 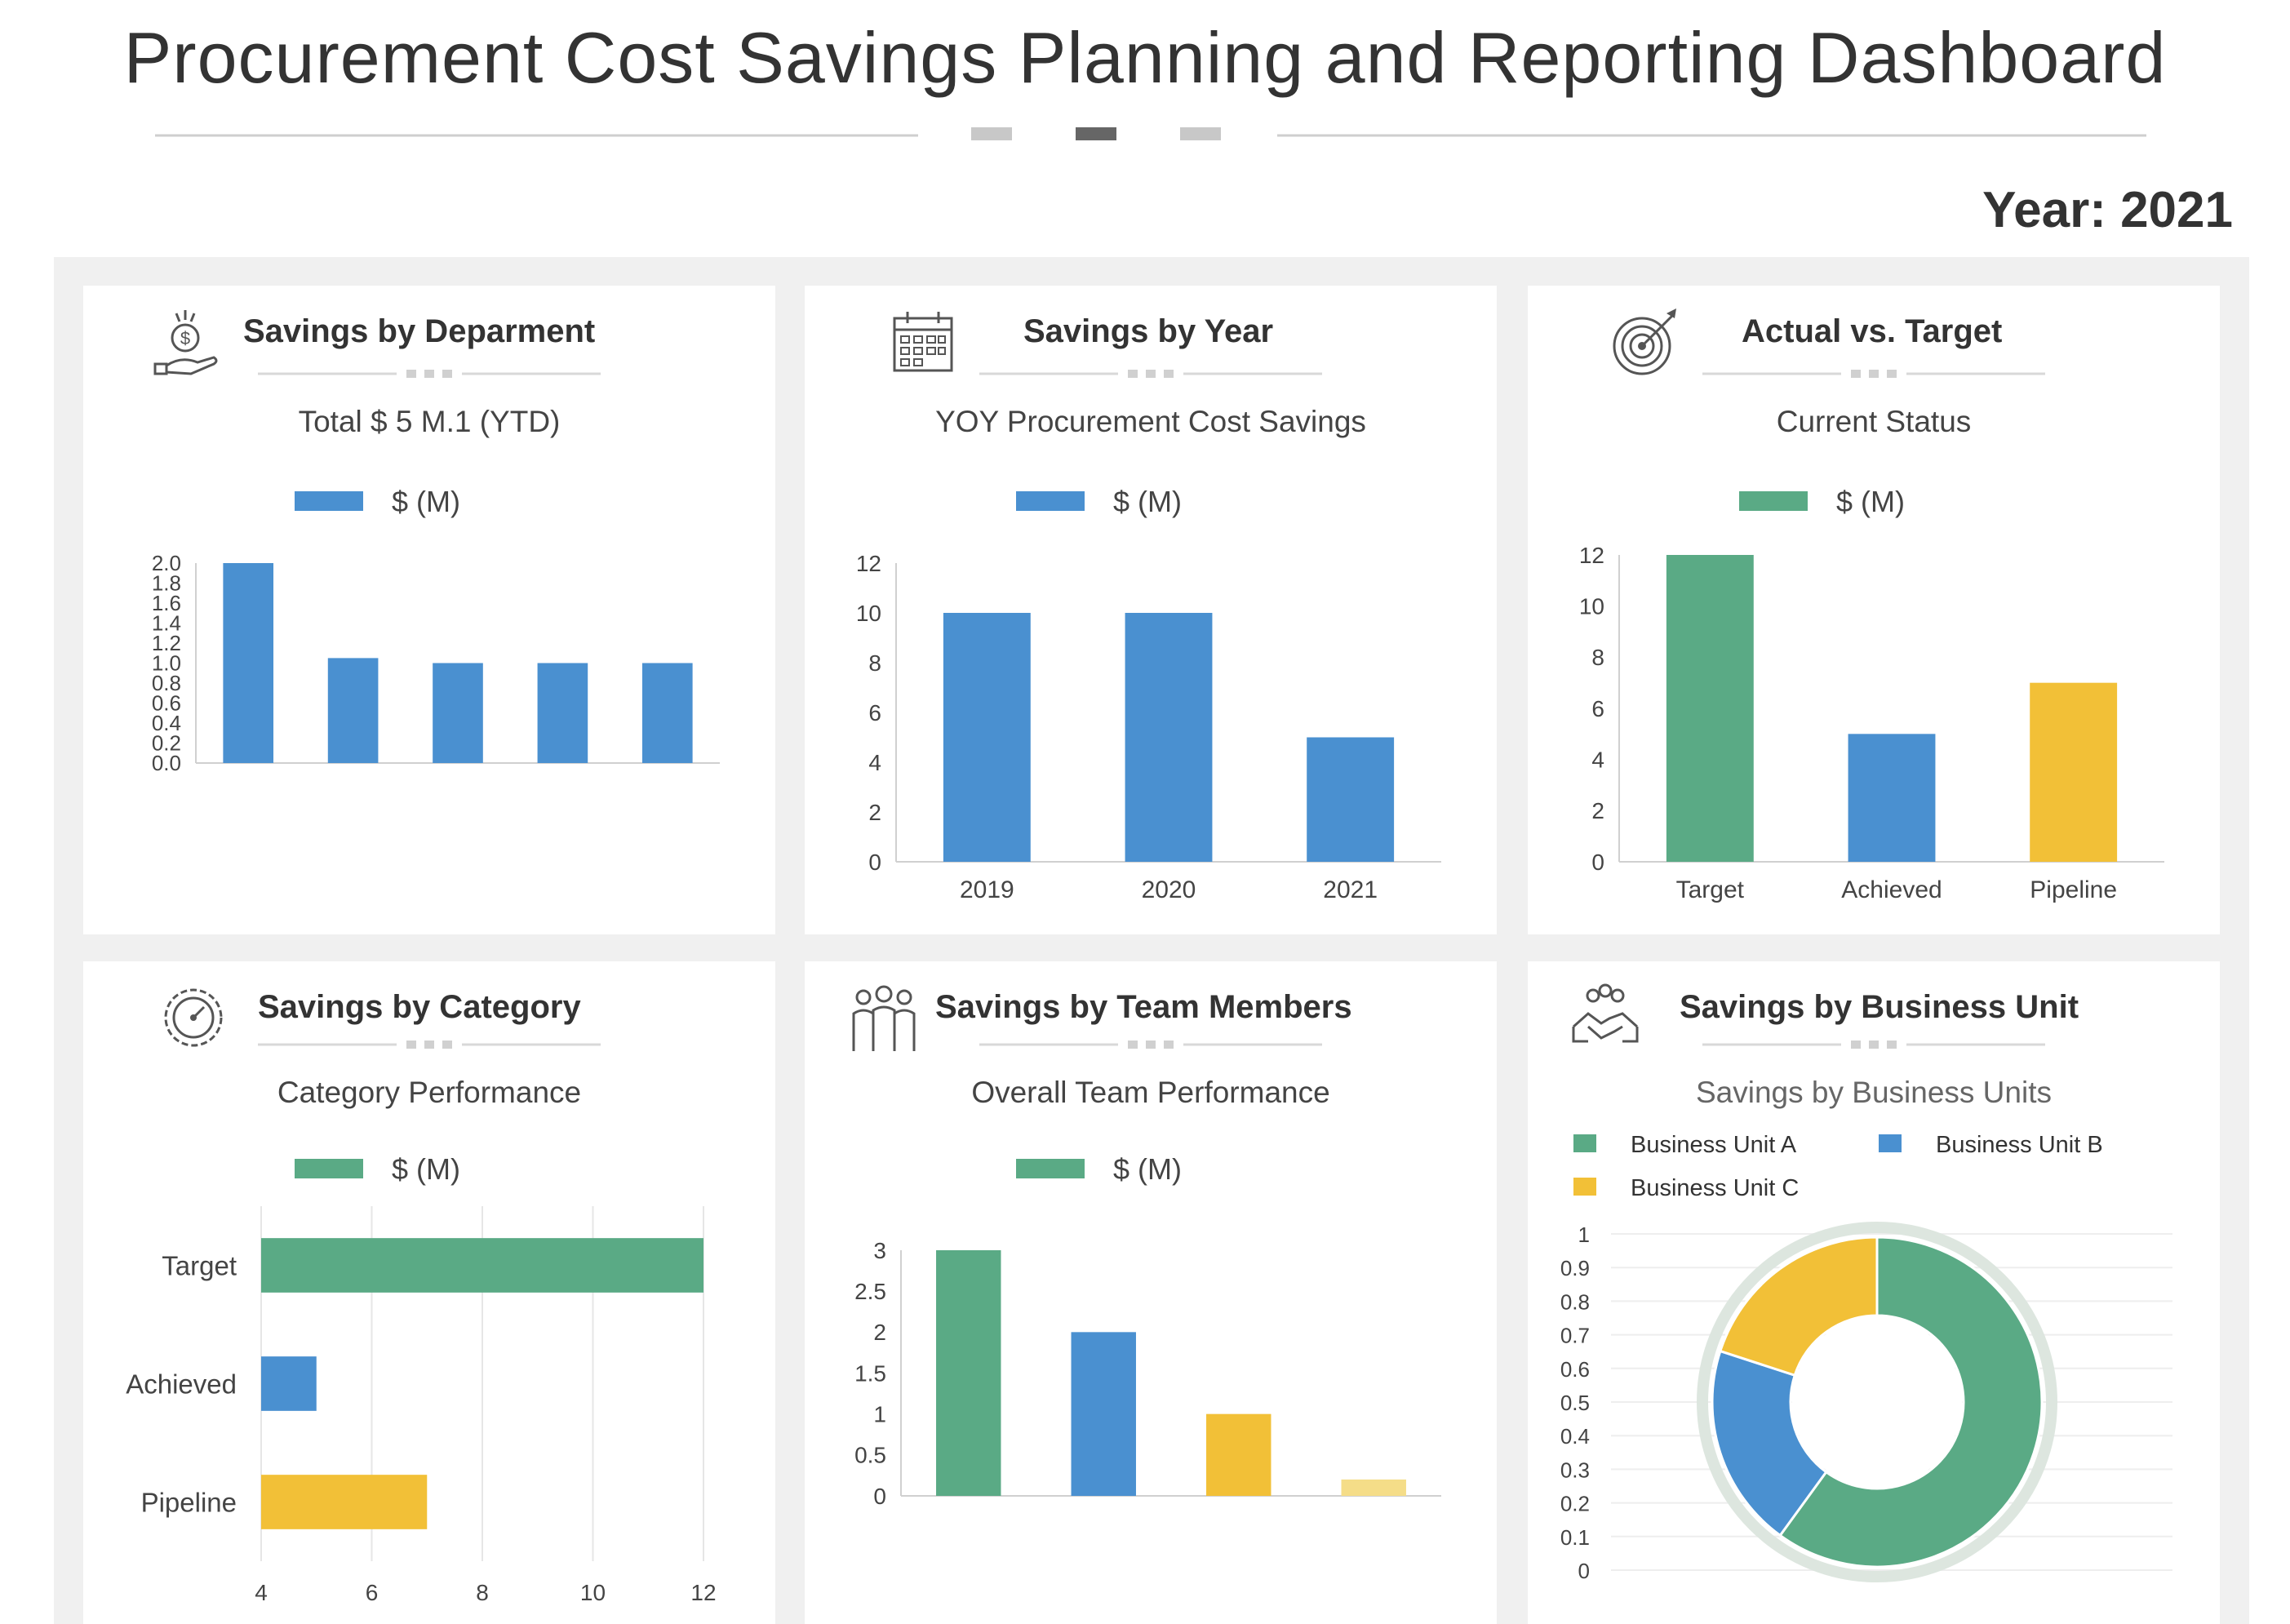 What do you see at coordinates (166, 663) in the screenshot?
I see `y-tick-label: 1.0` at bounding box center [166, 663].